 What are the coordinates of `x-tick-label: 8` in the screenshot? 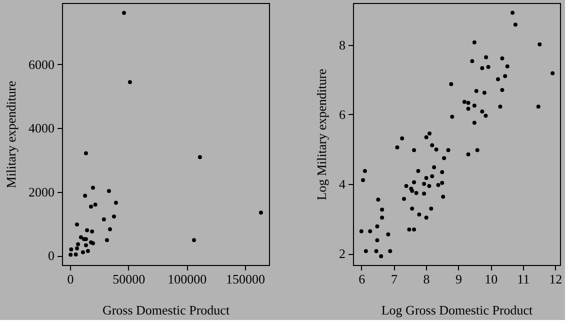 It's located at (426, 279).